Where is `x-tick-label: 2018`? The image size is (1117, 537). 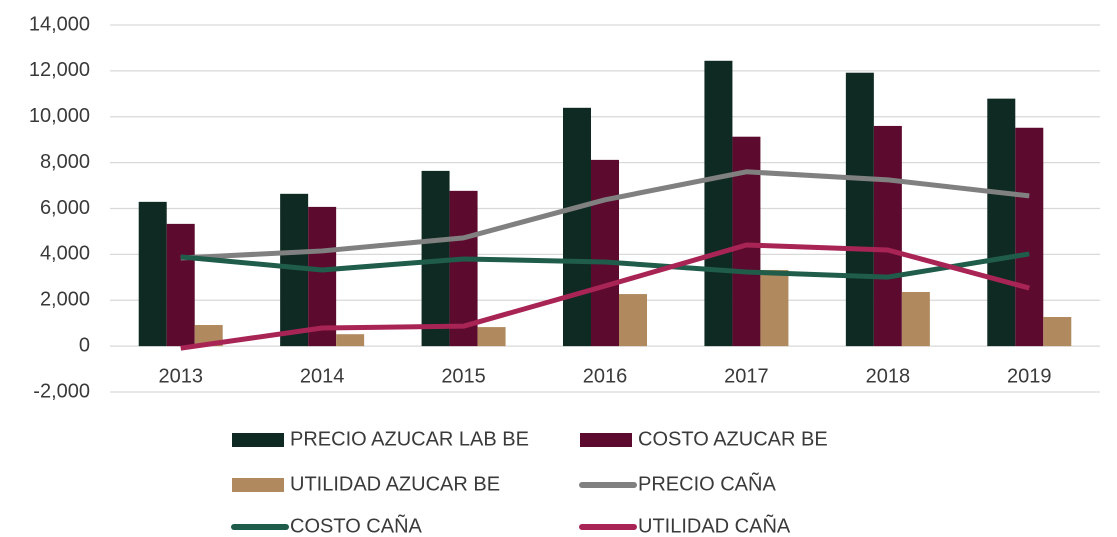 x-tick-label: 2018 is located at coordinates (888, 376).